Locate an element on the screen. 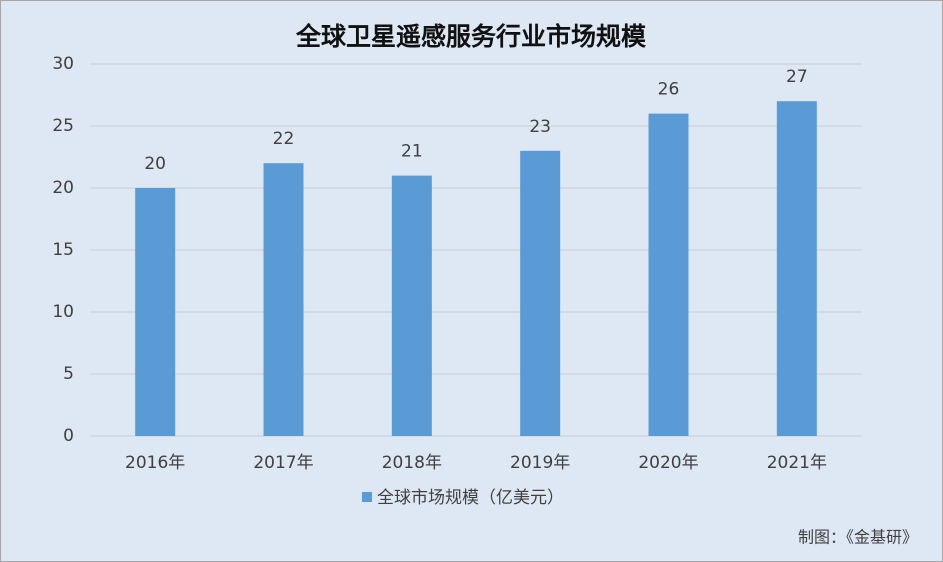 The width and height of the screenshot is (943, 562). data-label: 23 is located at coordinates (540, 127).